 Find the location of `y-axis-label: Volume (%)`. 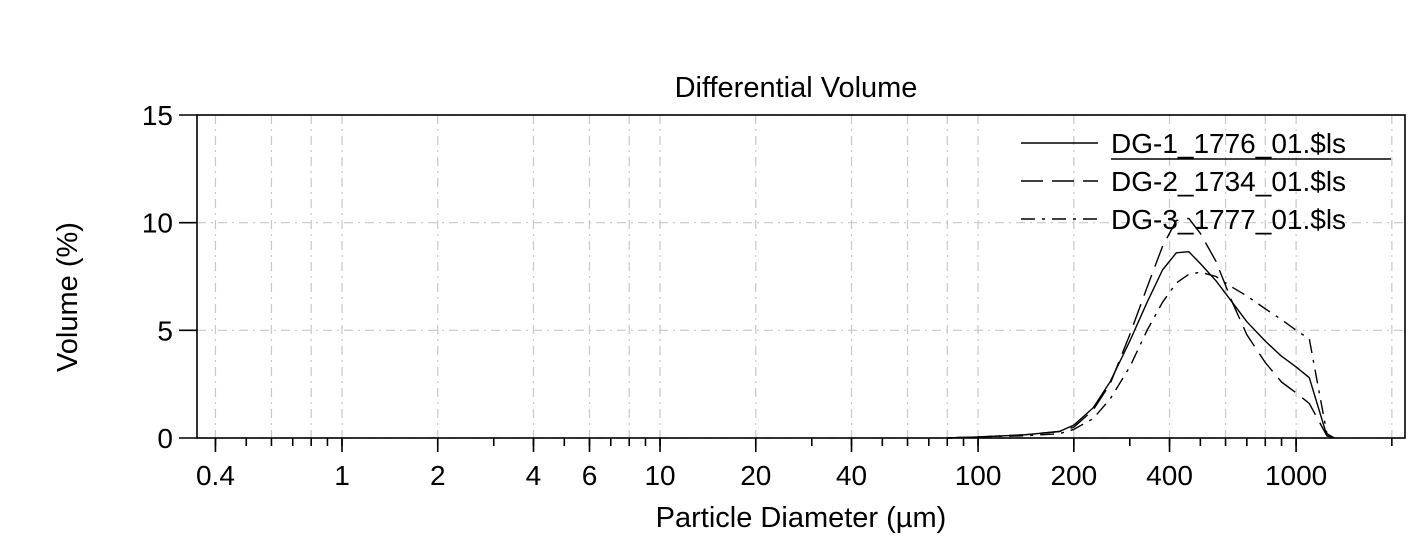

y-axis-label: Volume (%) is located at coordinates (68, 297).